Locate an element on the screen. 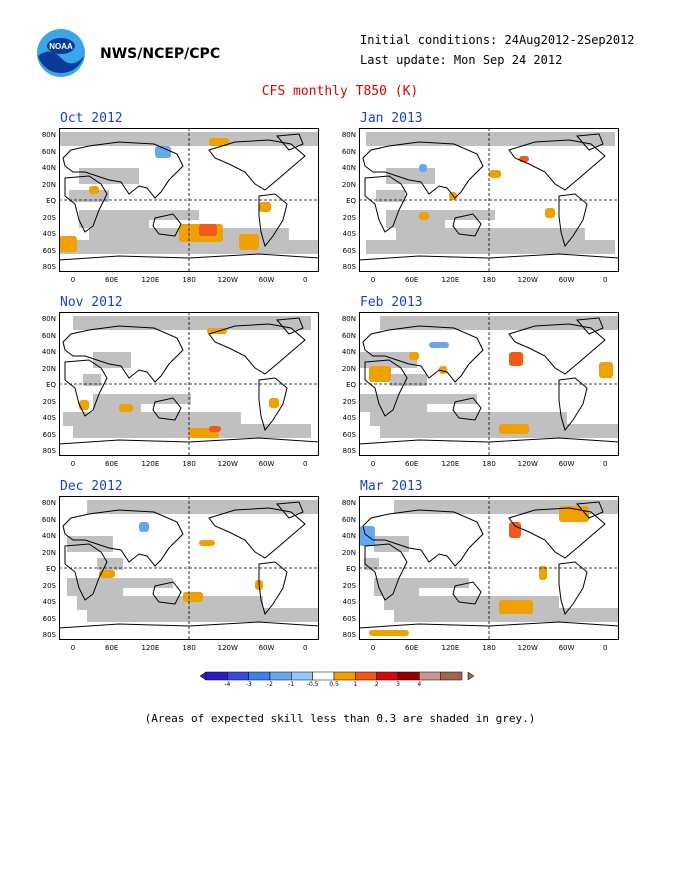 Image resolution: width=680 pixels, height=880 pixels. map-panel-dec is located at coordinates (189, 568).